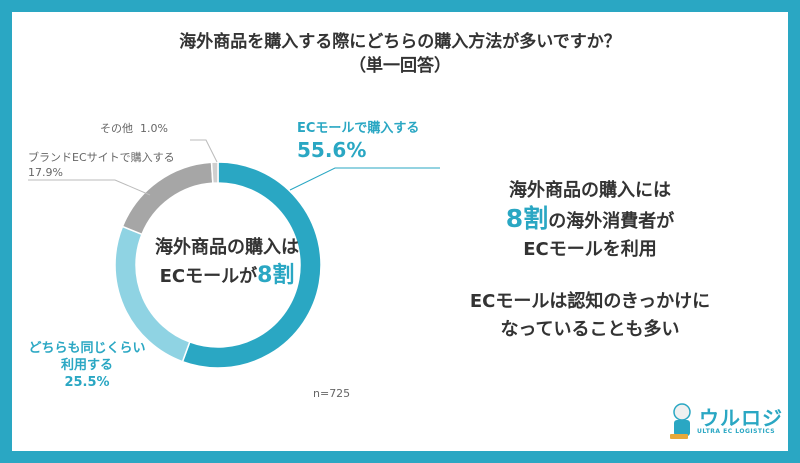 This screenshot has height=463, width=800. Describe the element at coordinates (134, 128) in the screenshot. I see `label-other: その他 1.0%` at that location.